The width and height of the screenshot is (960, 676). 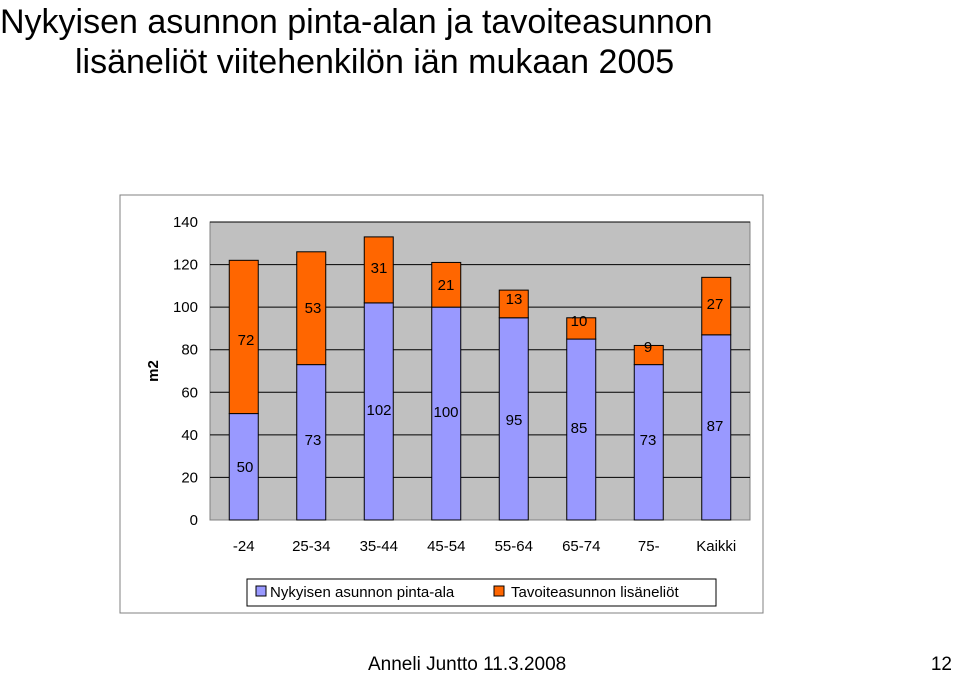 What do you see at coordinates (189, 350) in the screenshot?
I see `y-tick-label: 80` at bounding box center [189, 350].